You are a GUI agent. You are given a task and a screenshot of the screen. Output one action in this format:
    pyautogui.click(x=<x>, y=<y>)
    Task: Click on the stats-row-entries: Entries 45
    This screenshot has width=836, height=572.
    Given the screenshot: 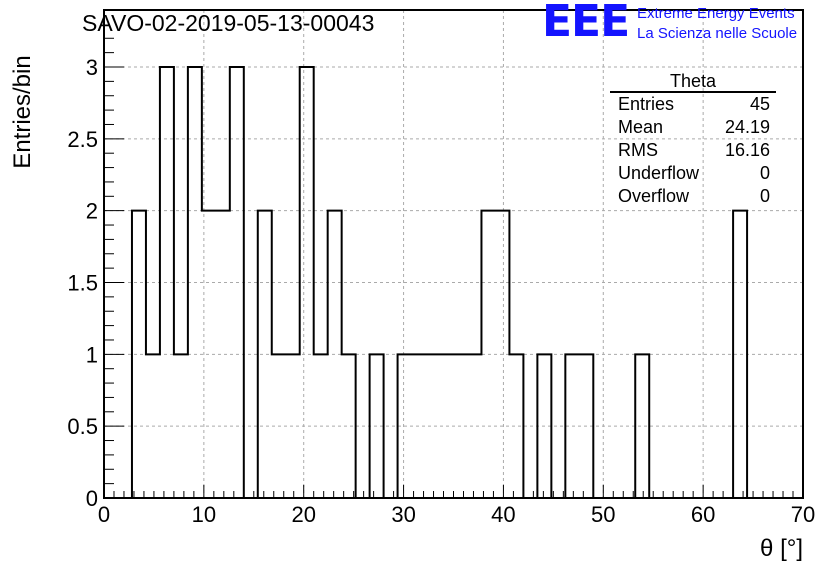 What is the action you would take?
    pyautogui.click(x=693, y=104)
    